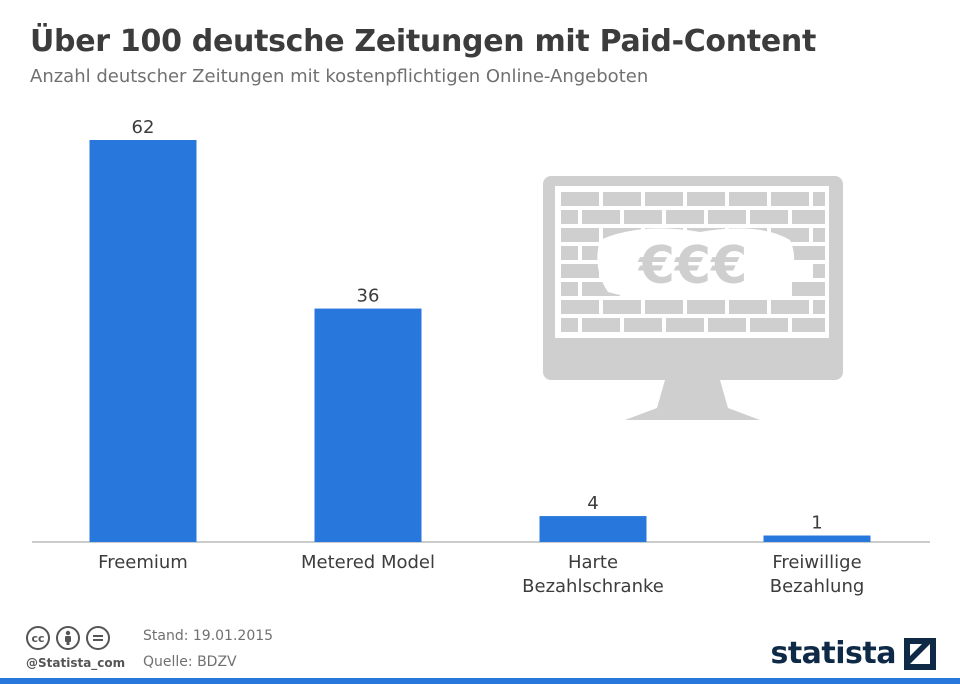  What do you see at coordinates (208, 636) in the screenshot?
I see `release-date: Stand: 19.01.2015` at bounding box center [208, 636].